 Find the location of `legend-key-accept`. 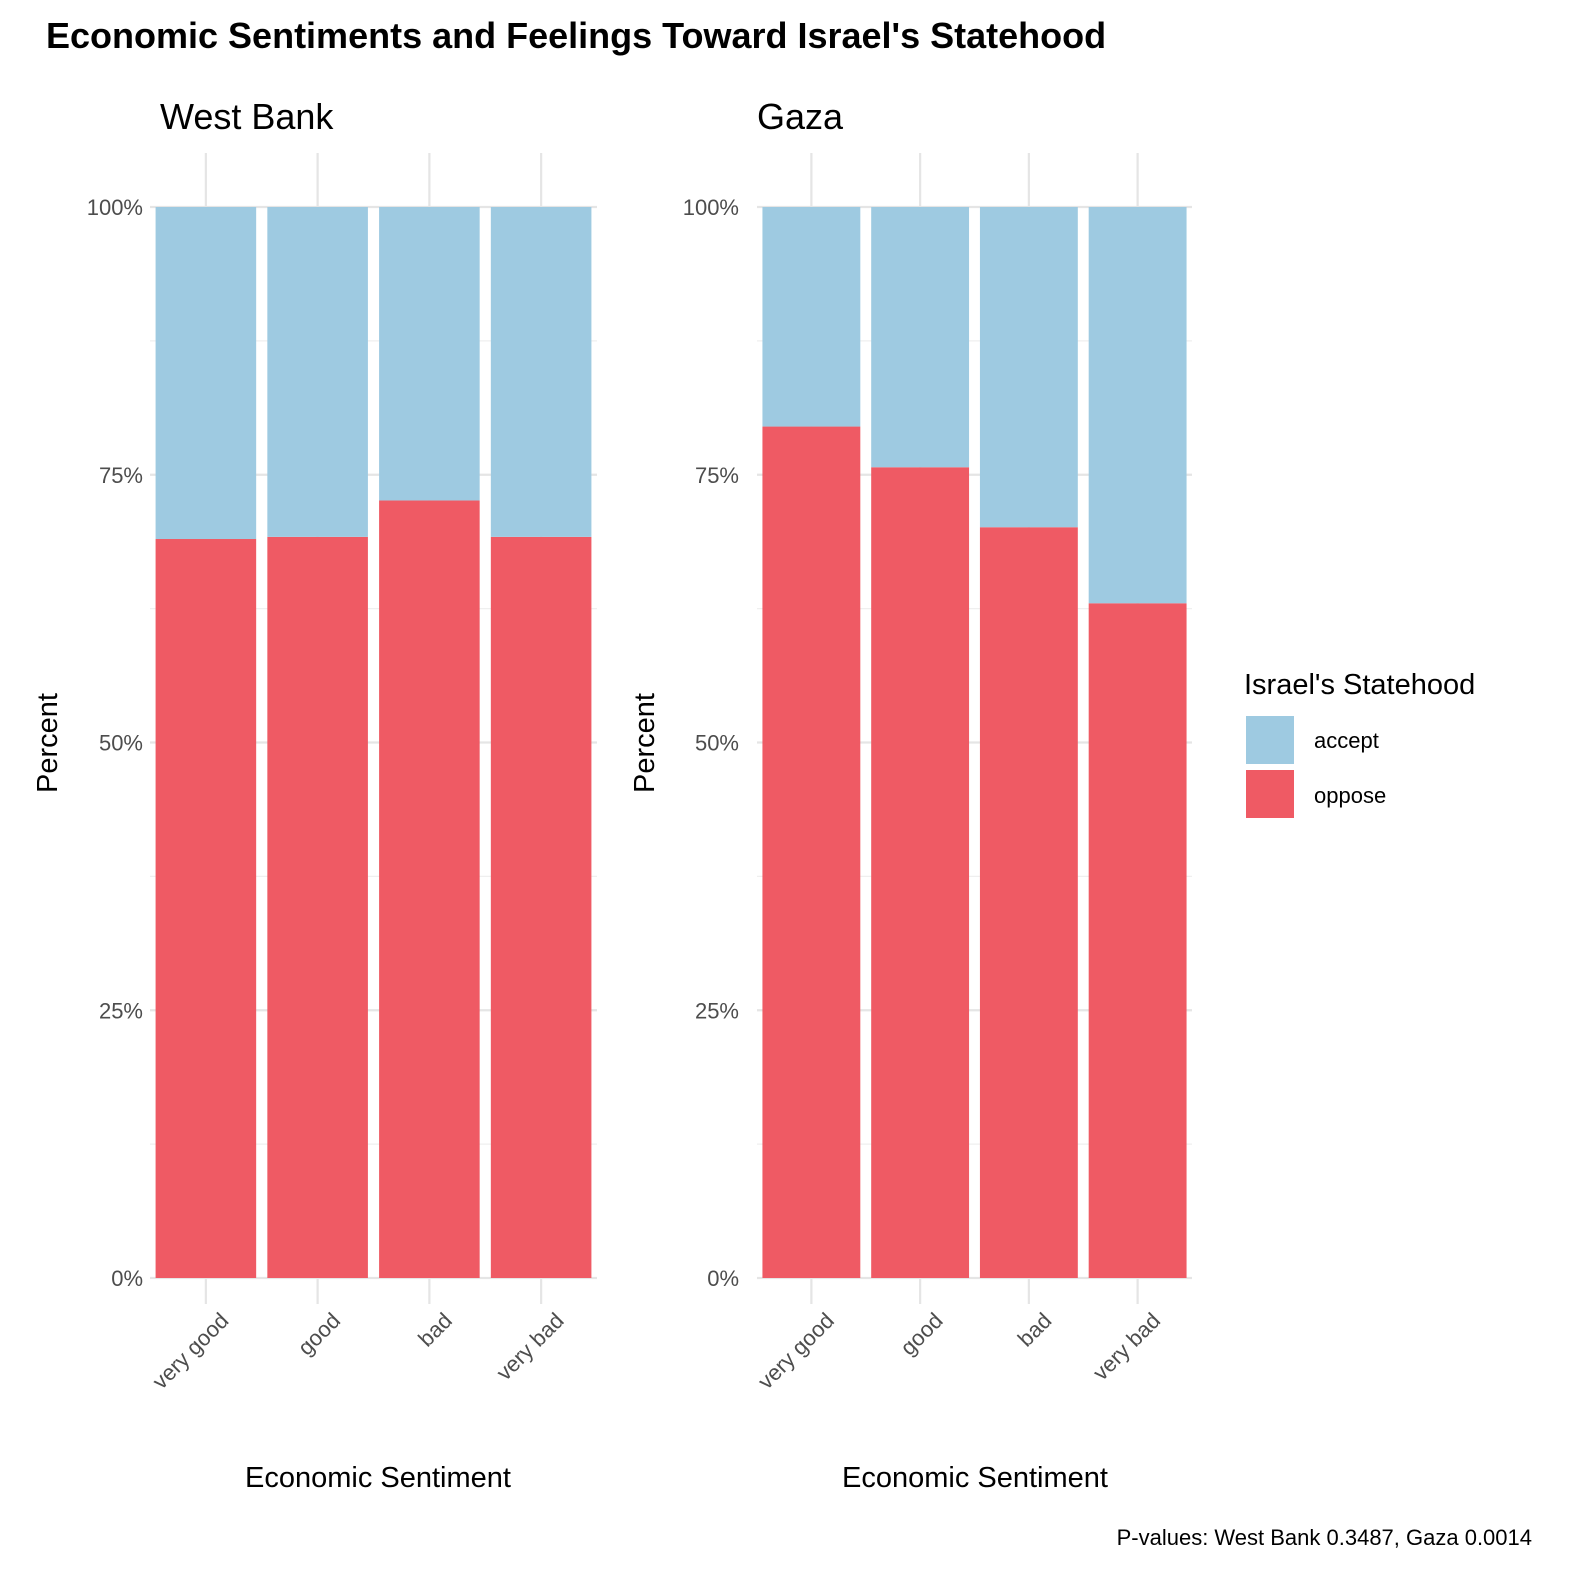

legend-key-accept is located at coordinates (1270, 740).